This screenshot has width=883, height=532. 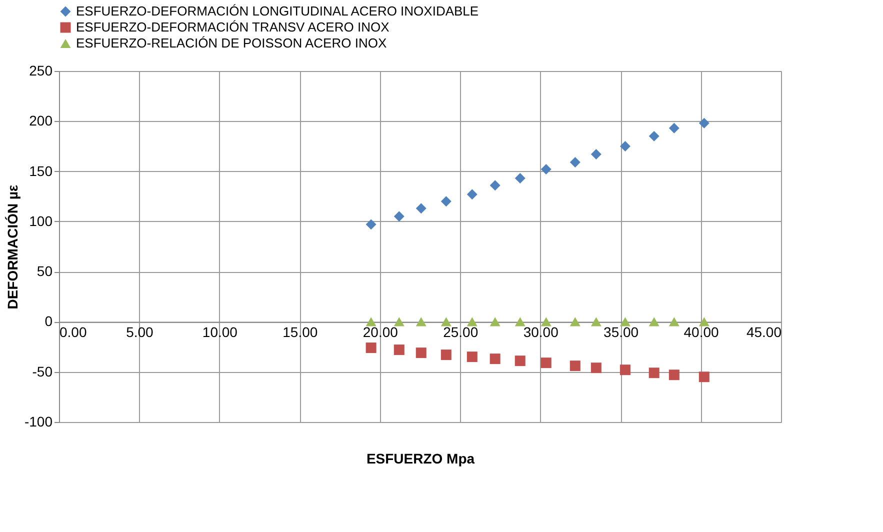 What do you see at coordinates (231, 43) in the screenshot?
I see `legend-label: ESFUERZO-RELACIÓN DE POISSON ACERO INOX` at bounding box center [231, 43].